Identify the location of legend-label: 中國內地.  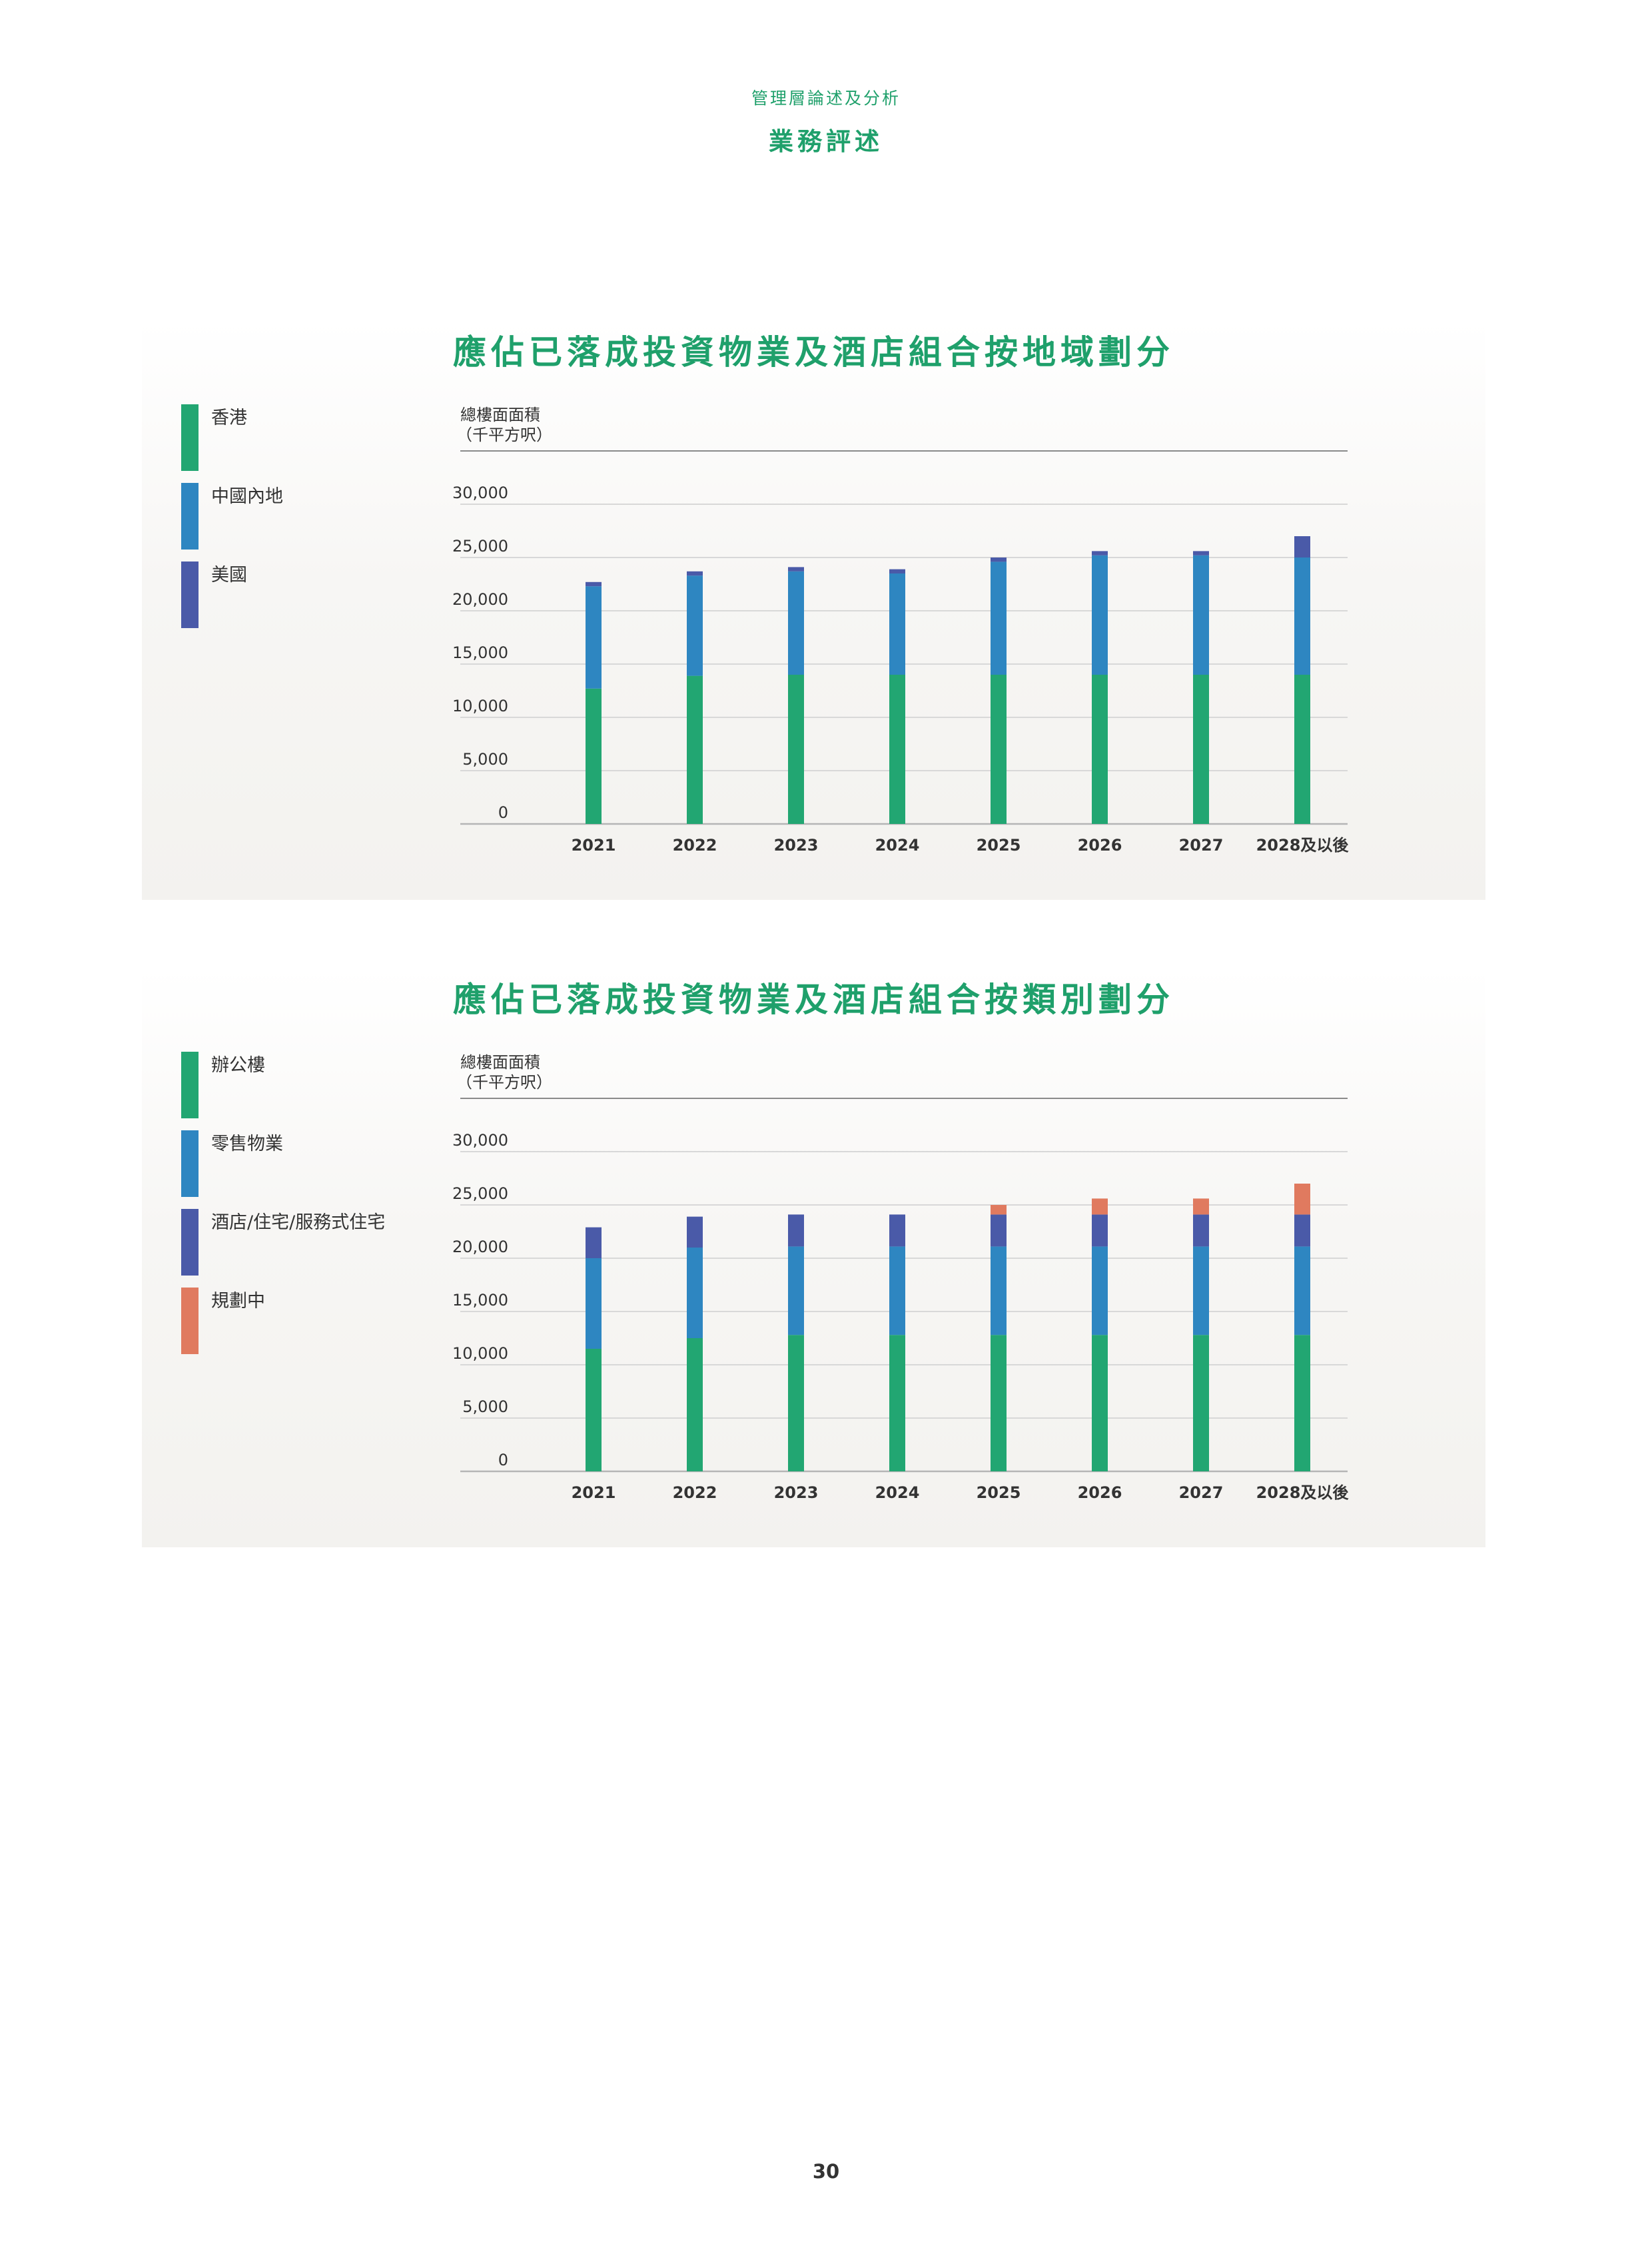
(247, 496).